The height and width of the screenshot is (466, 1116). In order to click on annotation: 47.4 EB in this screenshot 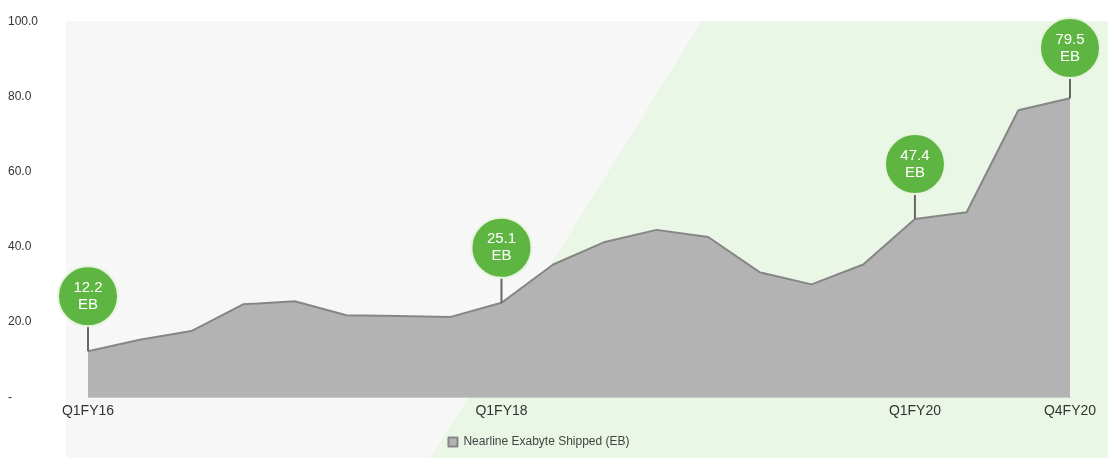, I will do `click(915, 162)`.